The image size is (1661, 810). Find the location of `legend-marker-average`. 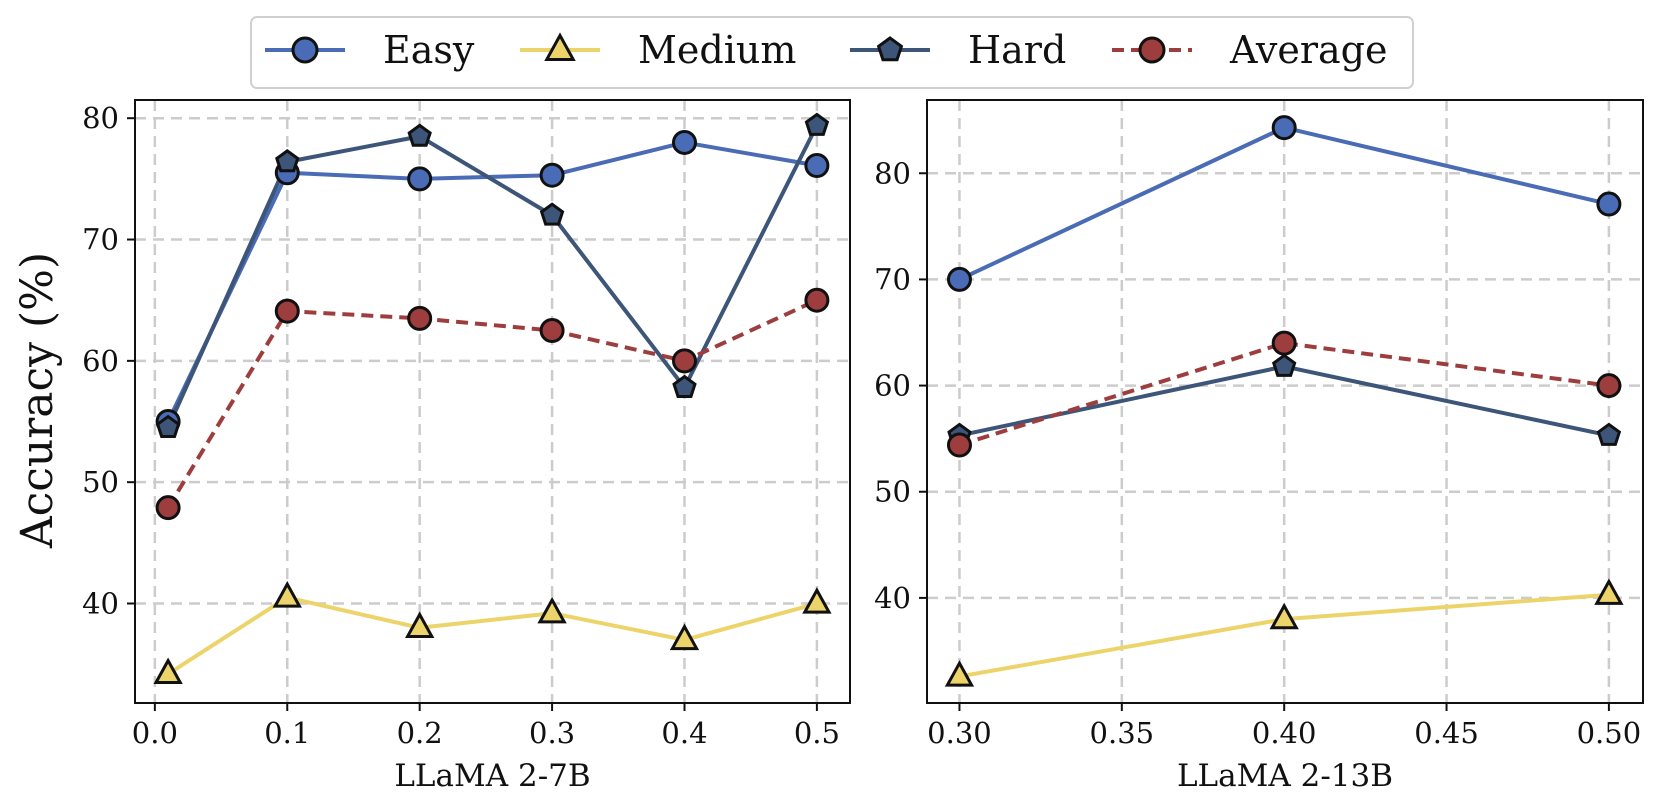

legend-marker-average is located at coordinates (1152, 50).